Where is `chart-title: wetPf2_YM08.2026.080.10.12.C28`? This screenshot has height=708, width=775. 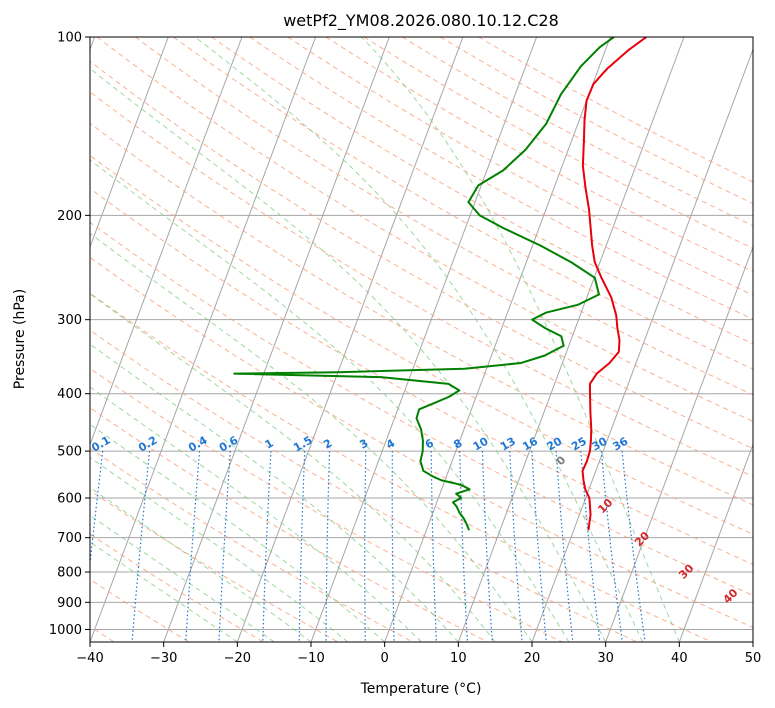 chart-title: wetPf2_YM08.2026.080.10.12.C28 is located at coordinates (421, 21).